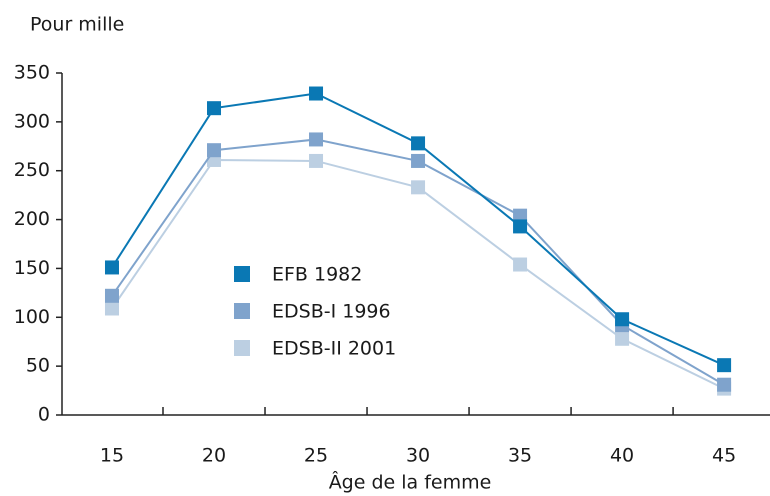  What do you see at coordinates (622, 456) in the screenshot?
I see `x-tick-label: 40` at bounding box center [622, 456].